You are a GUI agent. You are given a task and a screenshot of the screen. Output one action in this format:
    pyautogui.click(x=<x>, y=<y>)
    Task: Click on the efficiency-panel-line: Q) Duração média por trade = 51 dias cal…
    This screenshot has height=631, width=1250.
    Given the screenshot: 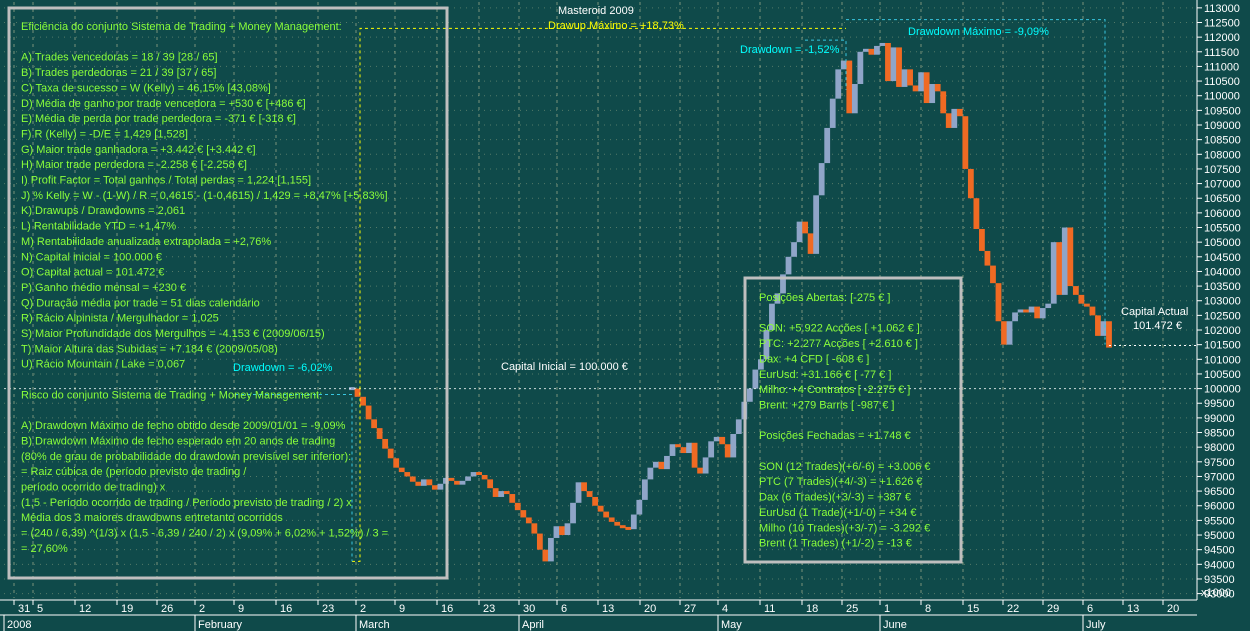 What is the action you would take?
    pyautogui.click(x=140, y=303)
    